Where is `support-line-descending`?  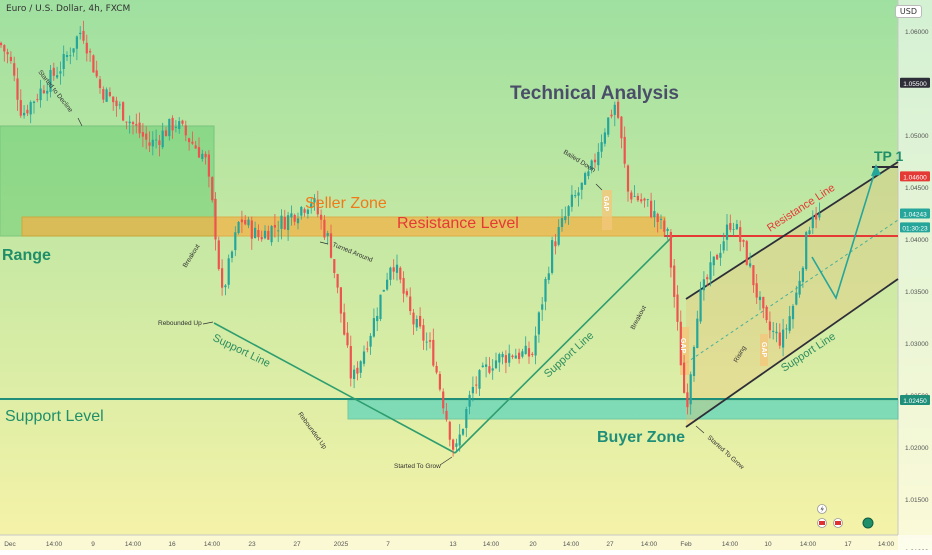 support-line-descending is located at coordinates (334, 388).